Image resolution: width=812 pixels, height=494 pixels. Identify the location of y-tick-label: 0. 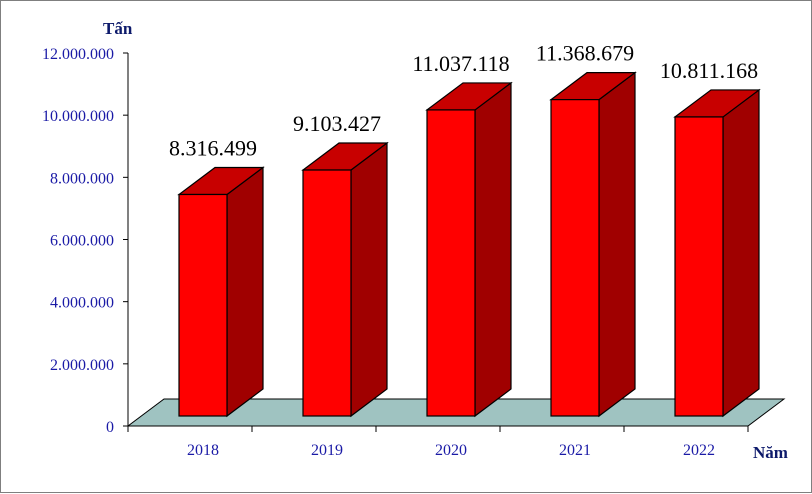
(110, 427).